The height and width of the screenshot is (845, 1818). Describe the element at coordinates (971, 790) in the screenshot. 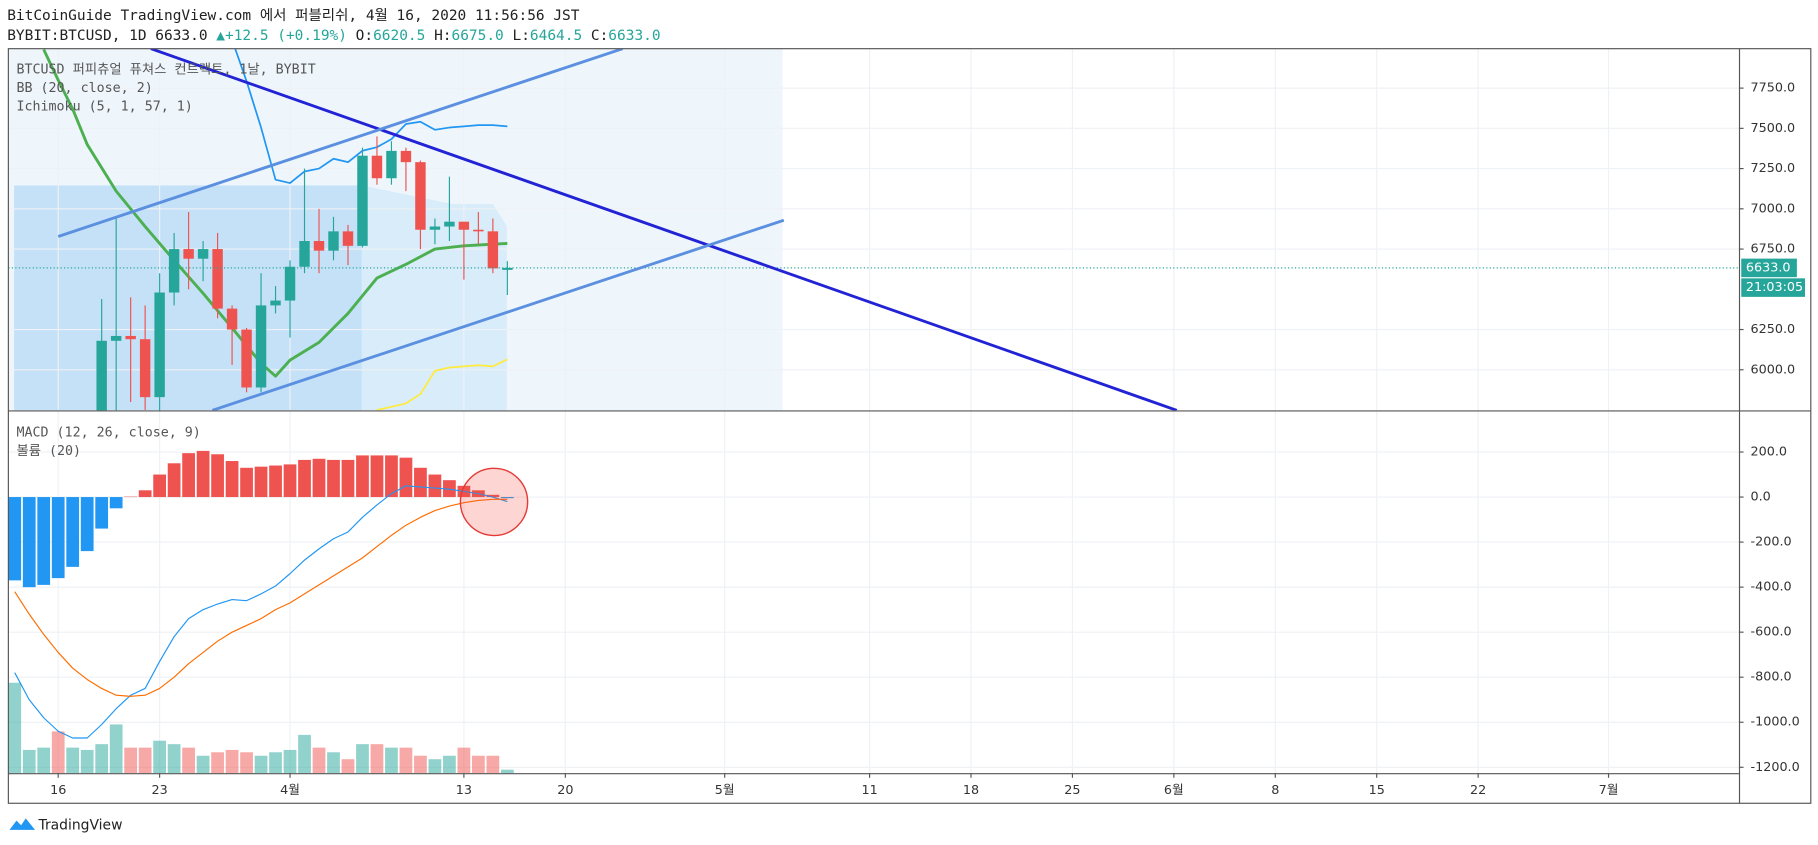

I see `x-tick-label: 18` at that location.